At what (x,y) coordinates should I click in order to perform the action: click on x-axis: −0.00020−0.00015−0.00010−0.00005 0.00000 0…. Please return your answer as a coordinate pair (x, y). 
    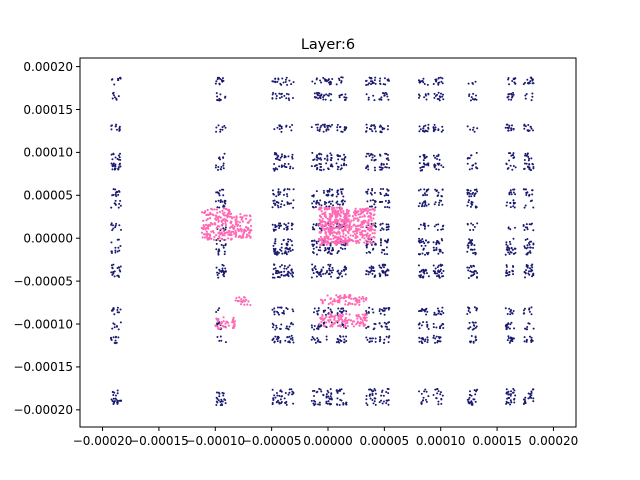
    Looking at the image, I should click on (326, 437).